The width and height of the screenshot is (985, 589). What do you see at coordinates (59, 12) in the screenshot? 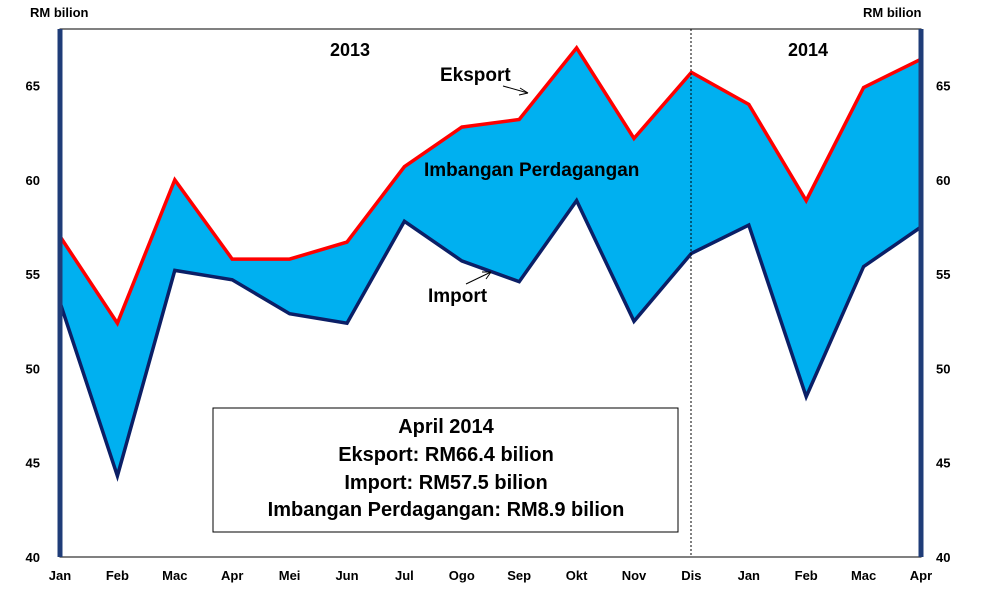
I see `y-unit-left: RM bilion` at bounding box center [59, 12].